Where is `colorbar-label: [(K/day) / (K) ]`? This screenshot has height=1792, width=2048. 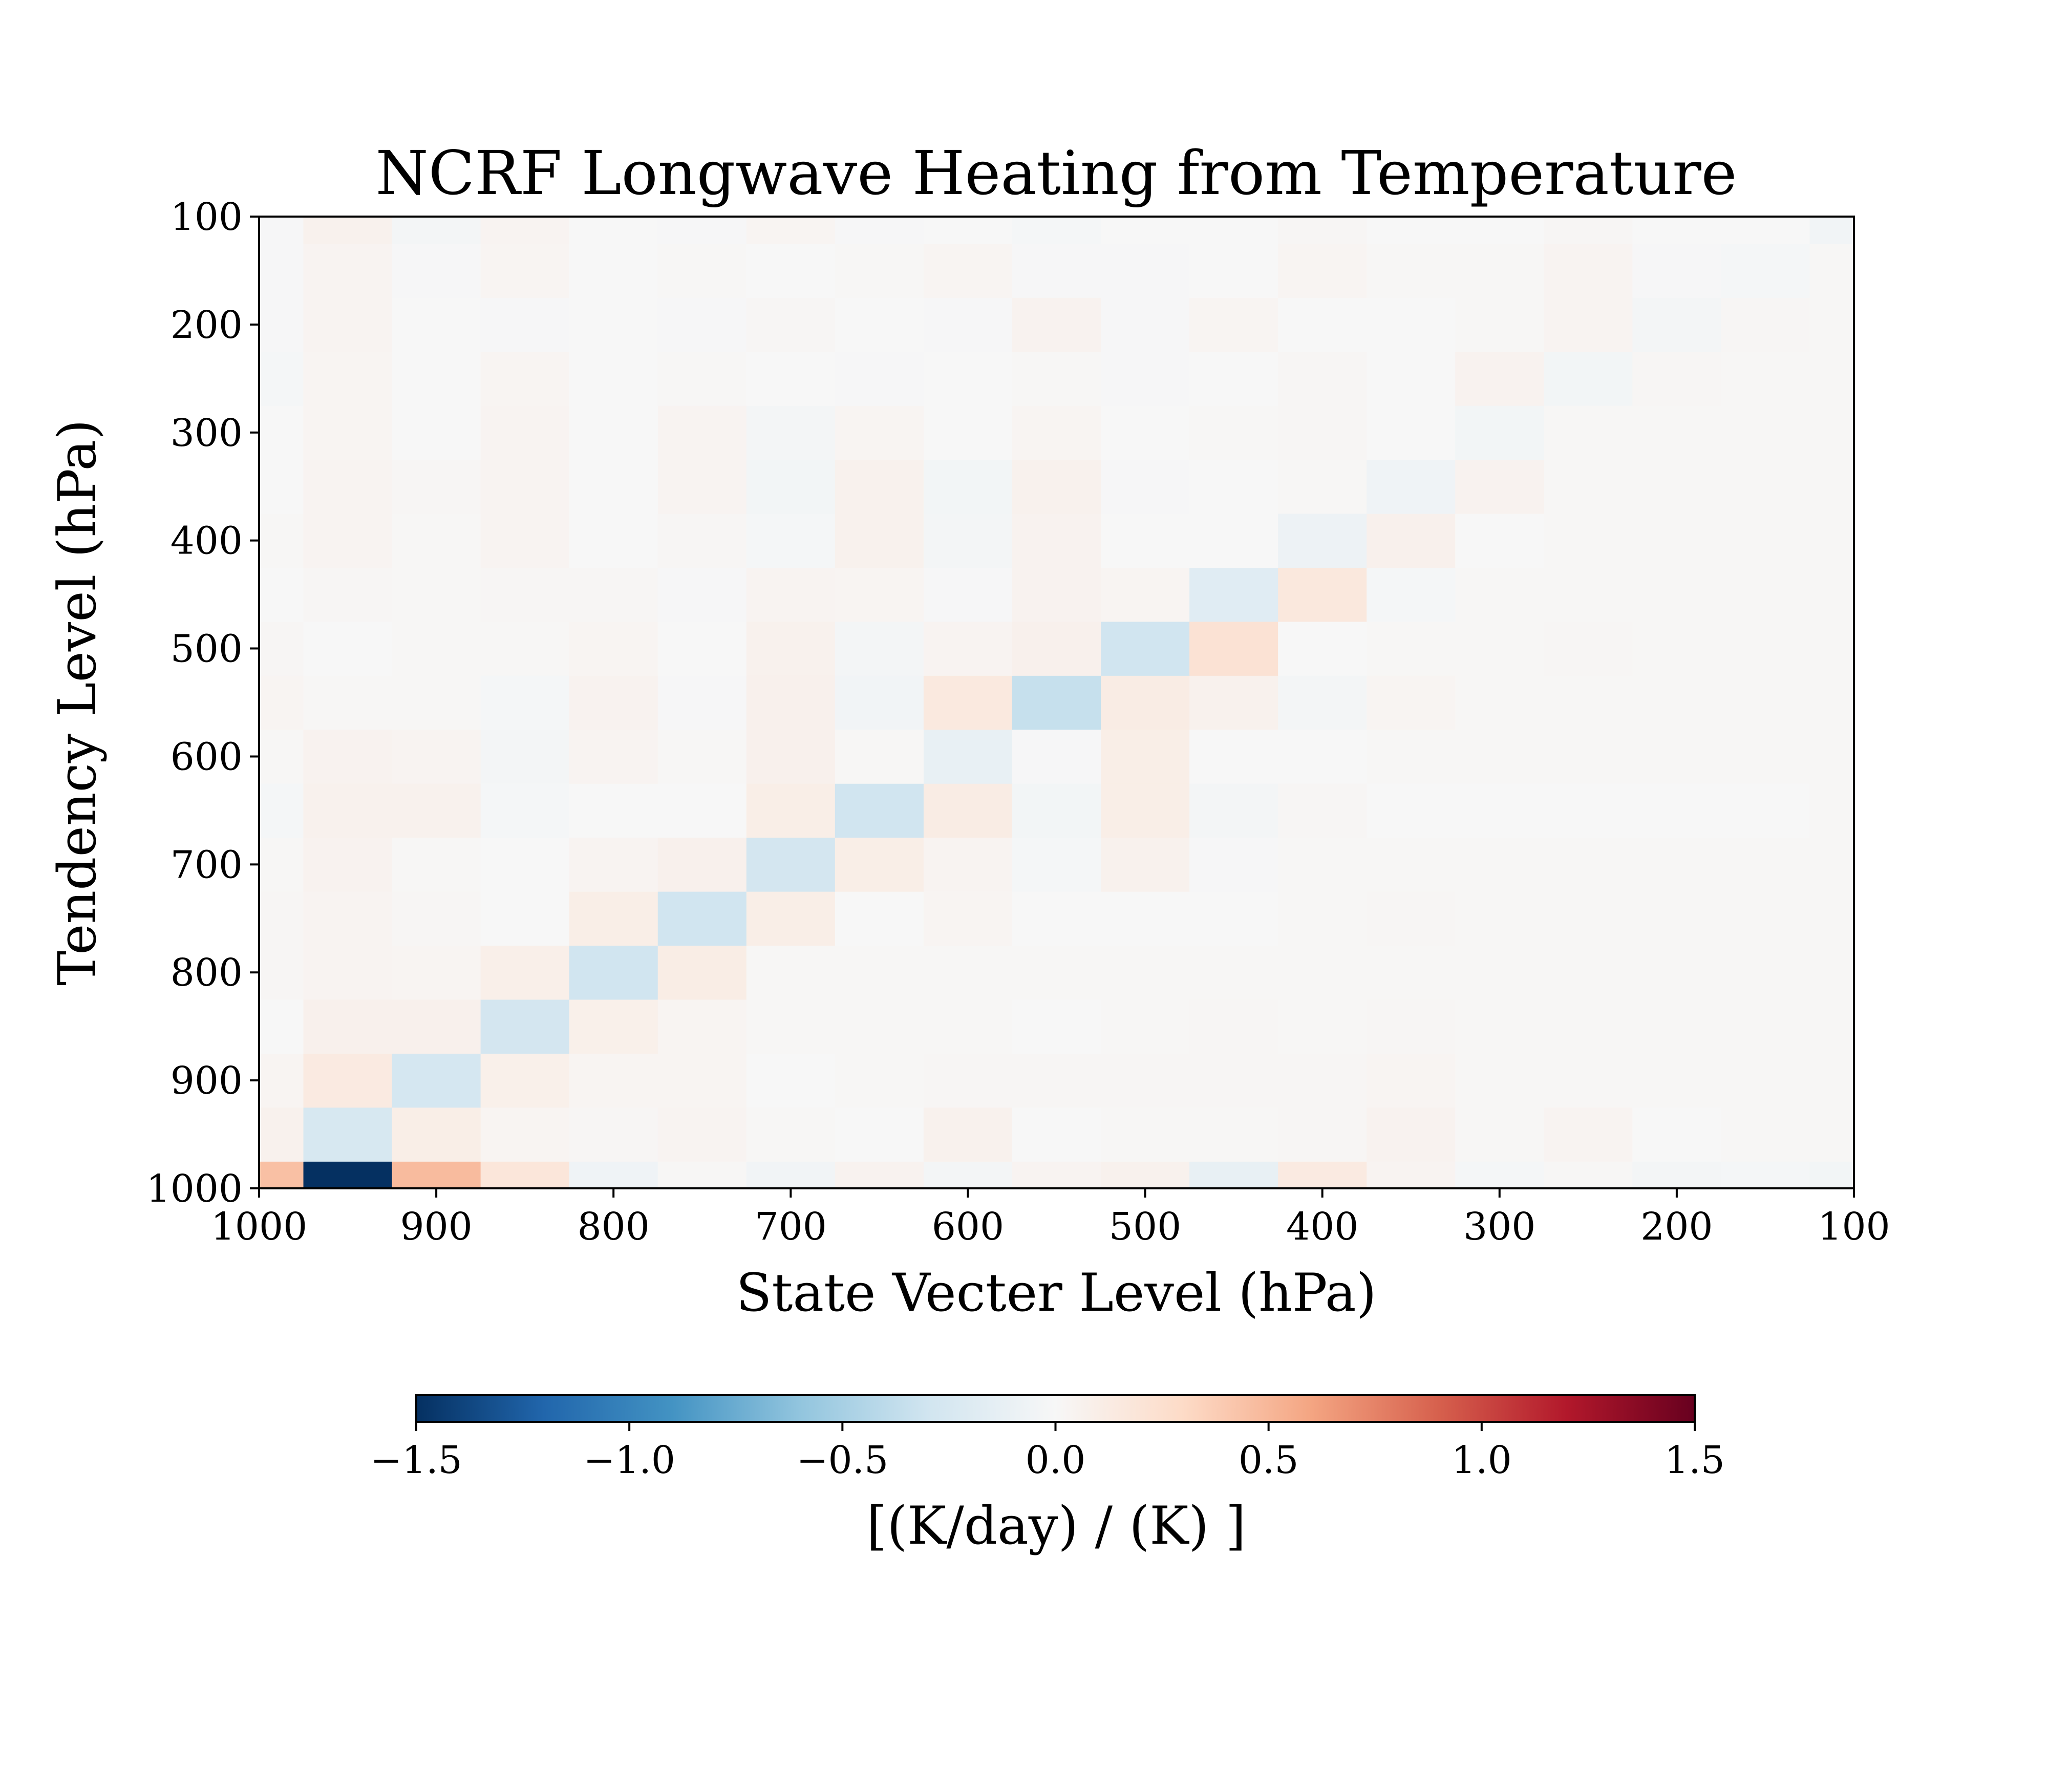
colorbar-label: [(K/day) / (K) ] is located at coordinates (1056, 1526).